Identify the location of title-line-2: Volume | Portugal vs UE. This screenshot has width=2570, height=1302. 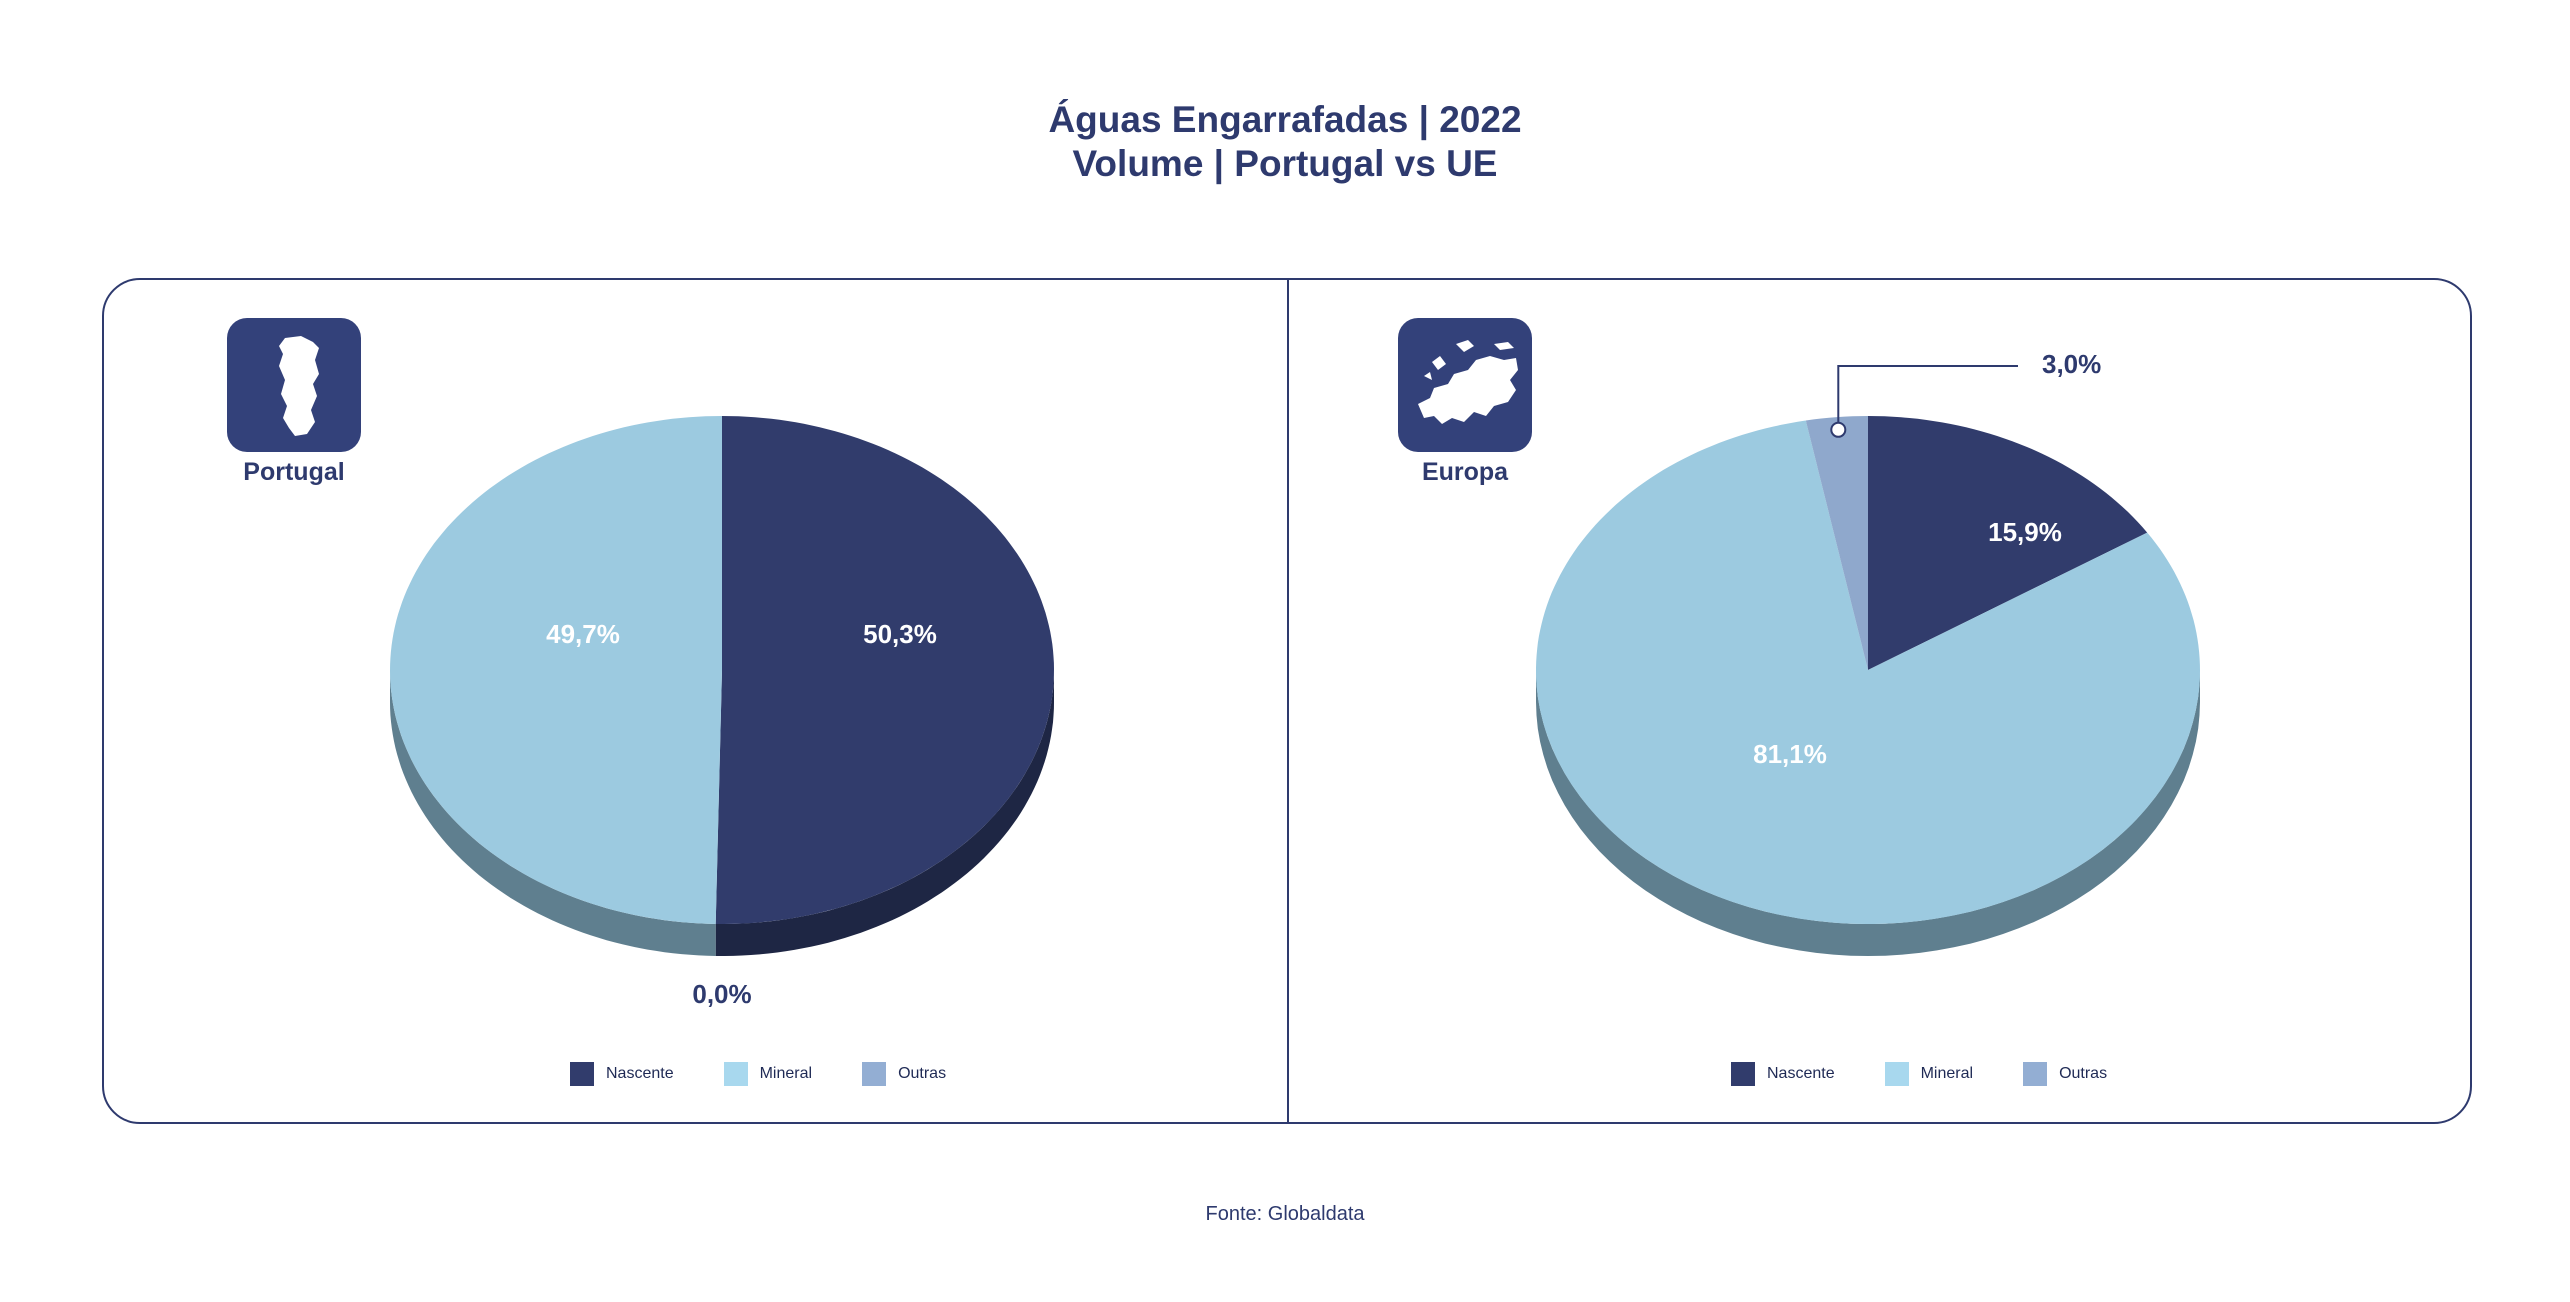
(1285, 163).